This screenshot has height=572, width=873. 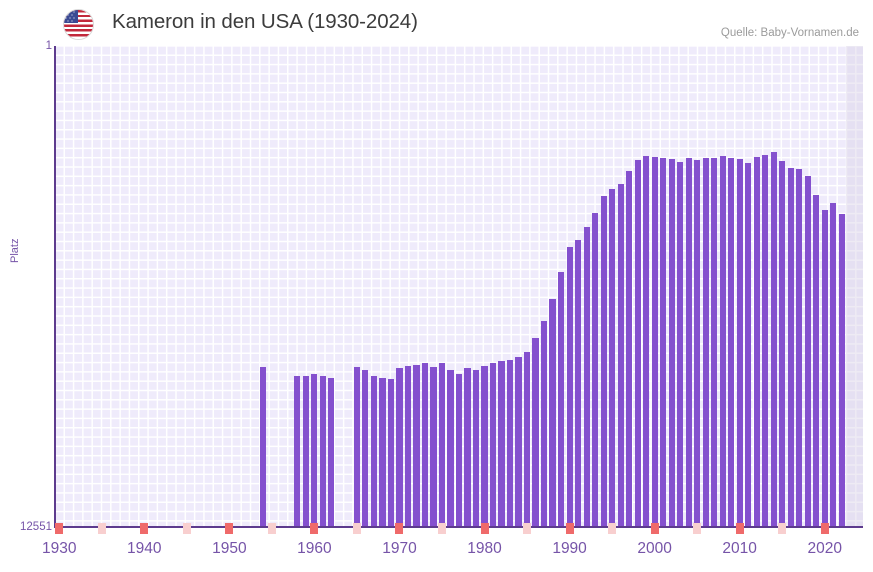 I want to click on shaded-region, so click(x=854, y=286).